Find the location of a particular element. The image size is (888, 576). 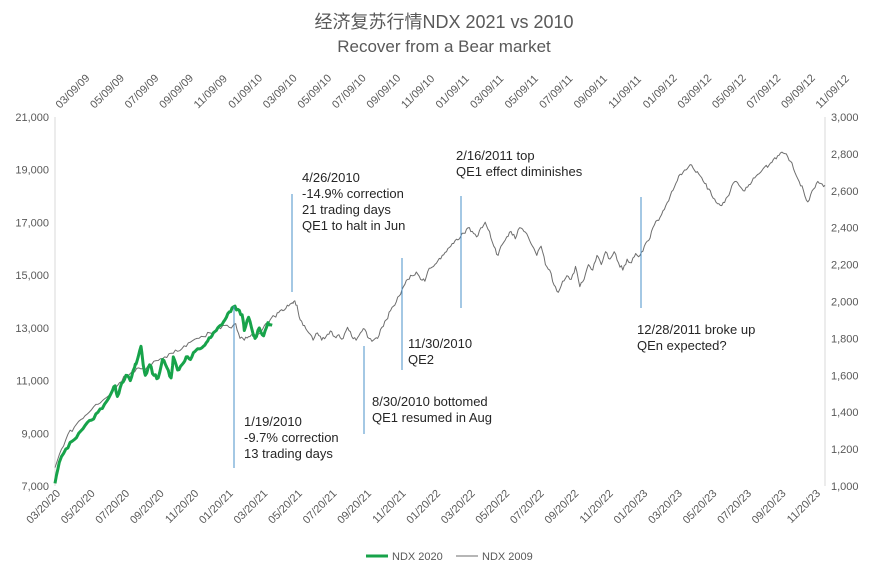

bottom-x-tick: 07/20/20 is located at coordinates (112, 507).